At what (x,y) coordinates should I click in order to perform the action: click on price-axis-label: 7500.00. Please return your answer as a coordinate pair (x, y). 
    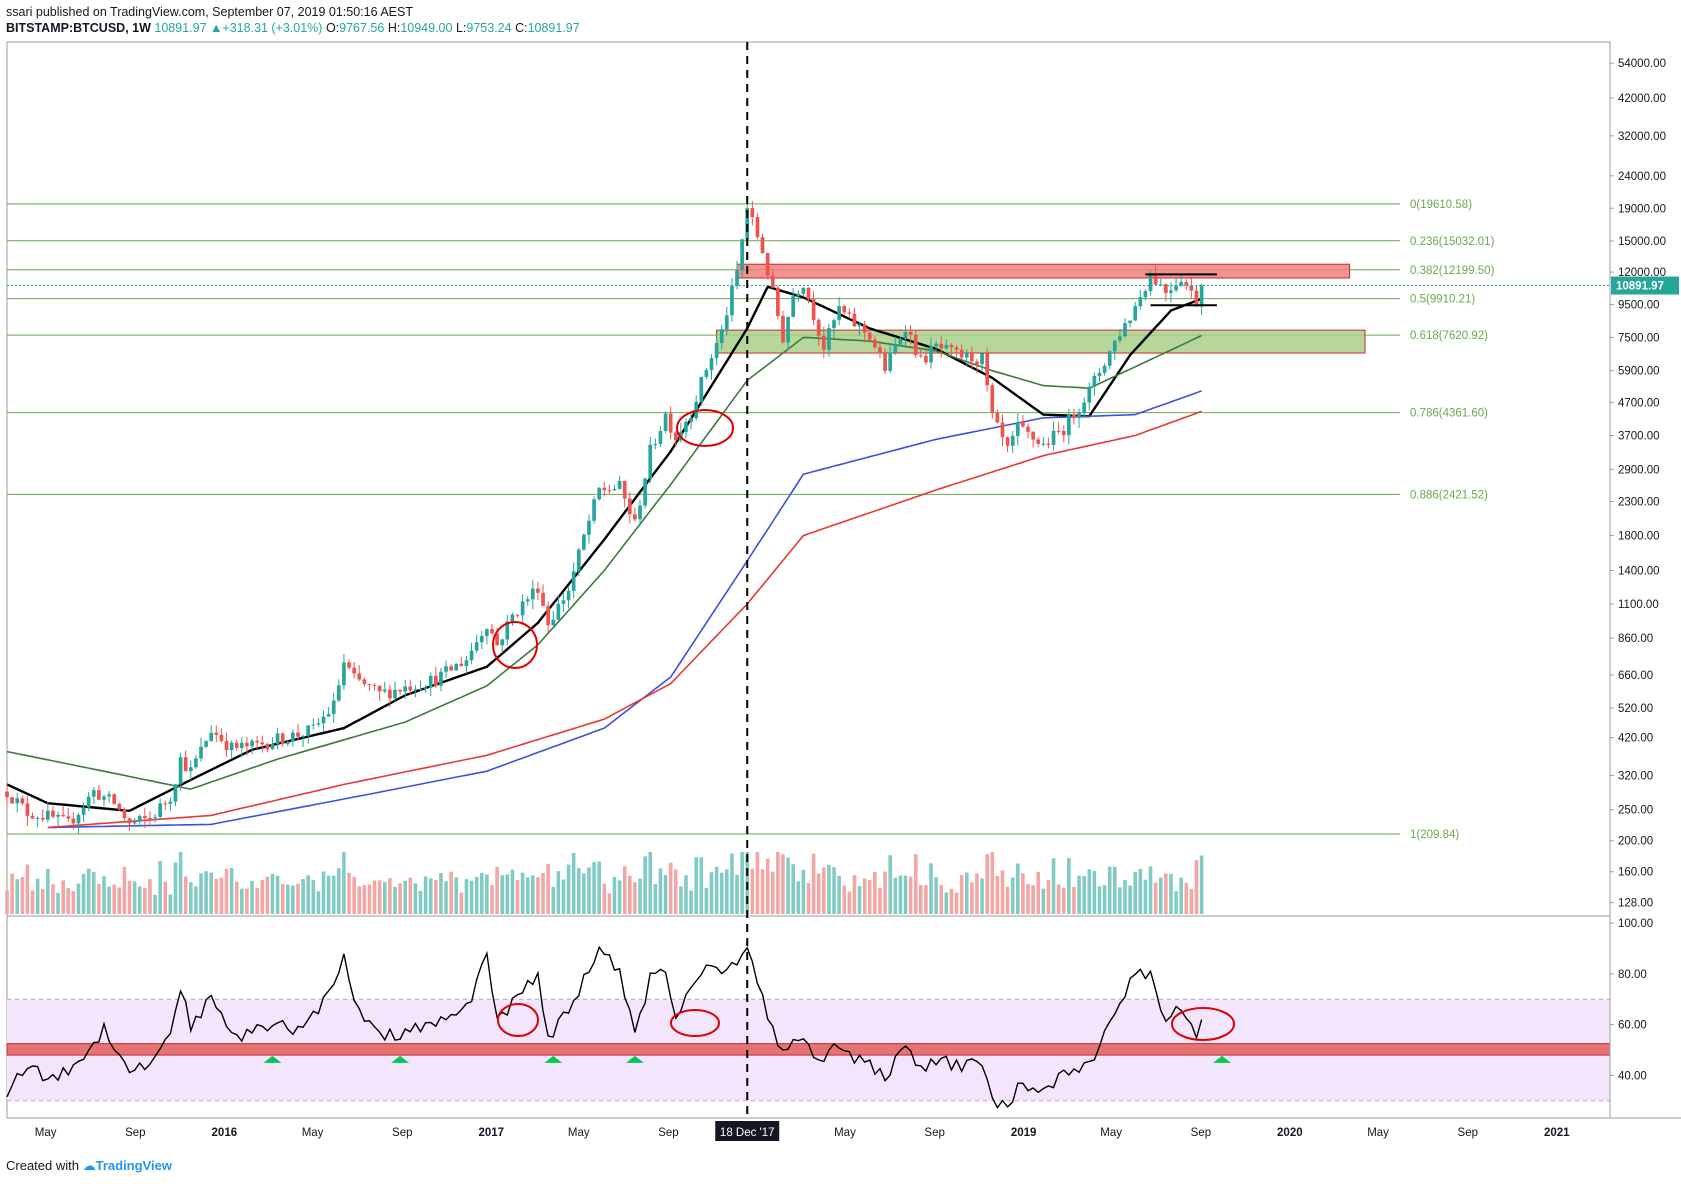
    Looking at the image, I should click on (1639, 338).